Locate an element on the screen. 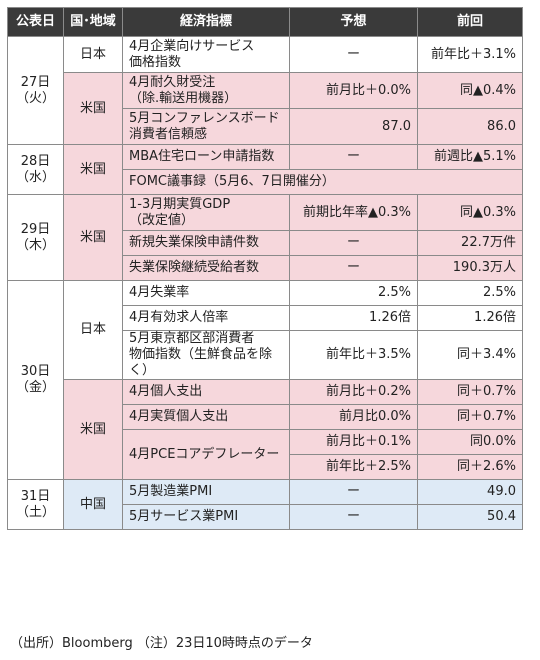 The image size is (540, 660). date-cell: 31日 （土） is located at coordinates (35, 504).